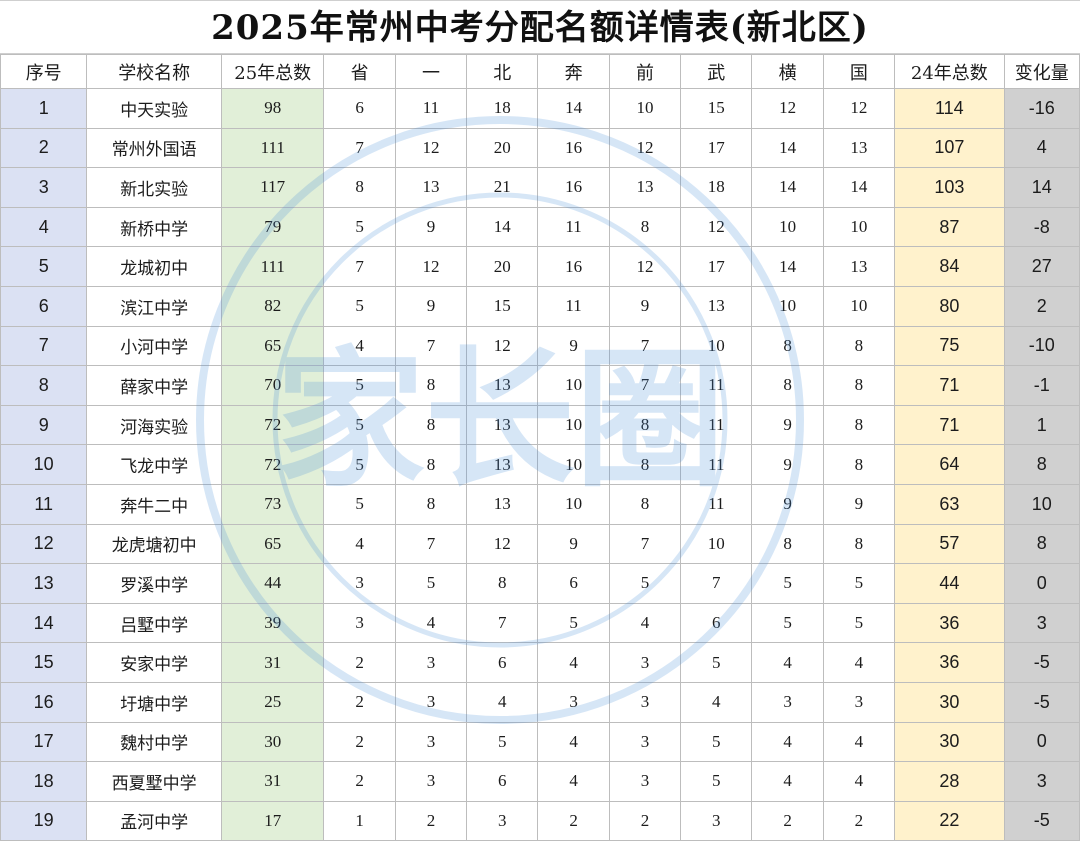 The image size is (1080, 841). I want to click on cell-yi: 7, so click(431, 544).